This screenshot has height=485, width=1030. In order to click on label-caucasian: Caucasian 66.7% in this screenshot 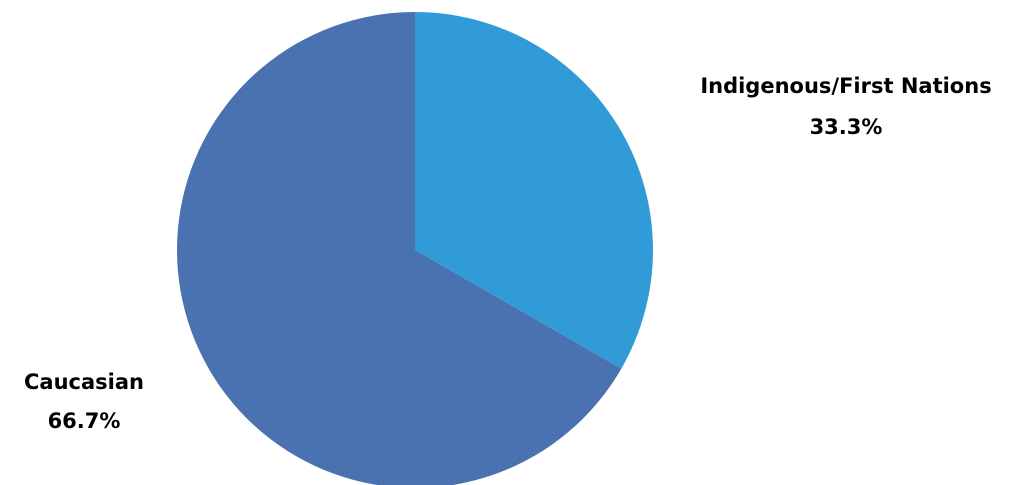, I will do `click(84, 401)`.